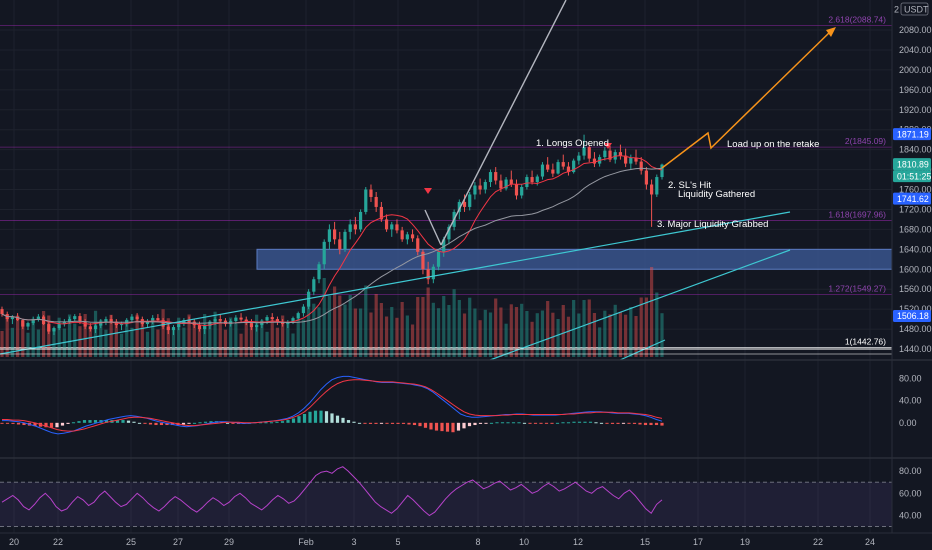 The height and width of the screenshot is (550, 932). I want to click on annotation-load-up: Load up on the retake, so click(773, 144).